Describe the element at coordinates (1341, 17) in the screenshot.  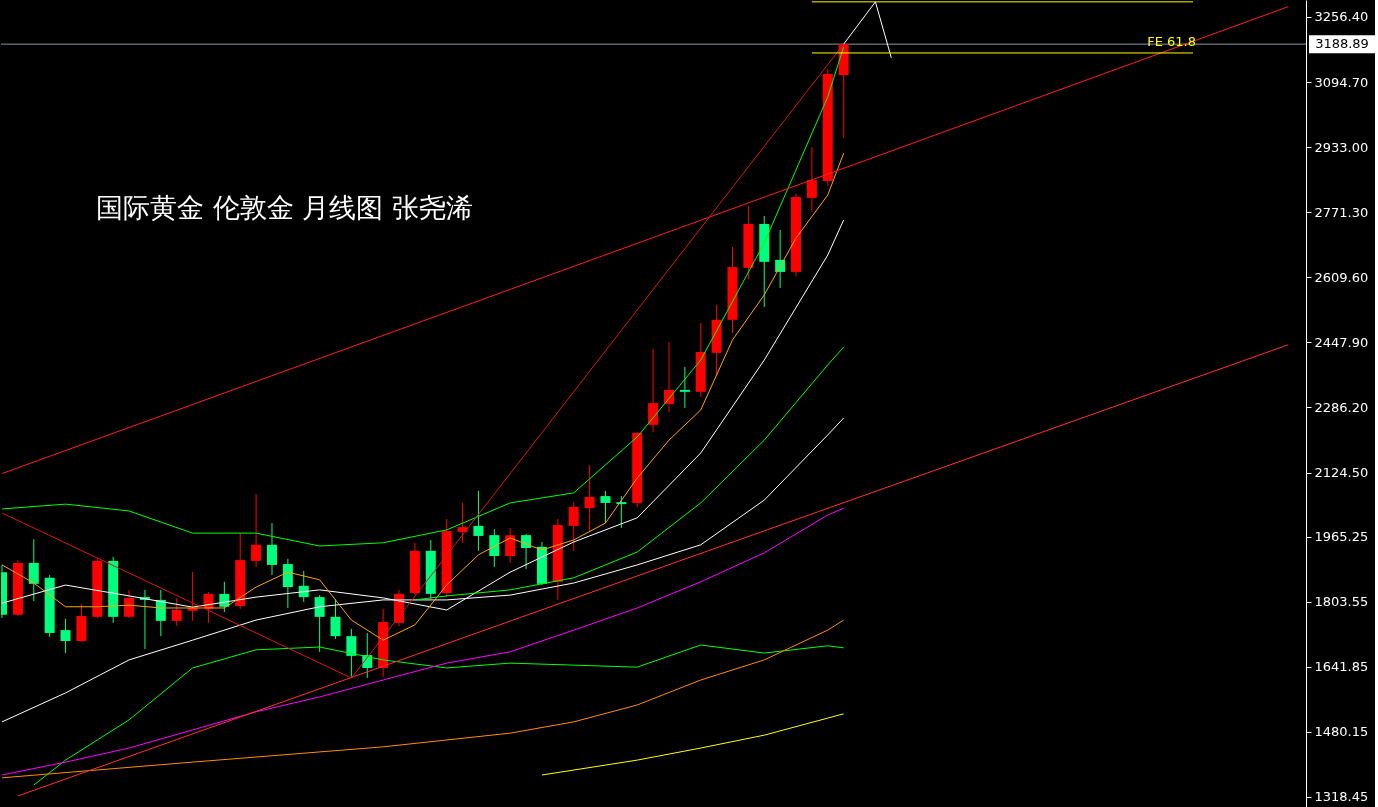
I see `y-tick-label: 3256.40` at that location.